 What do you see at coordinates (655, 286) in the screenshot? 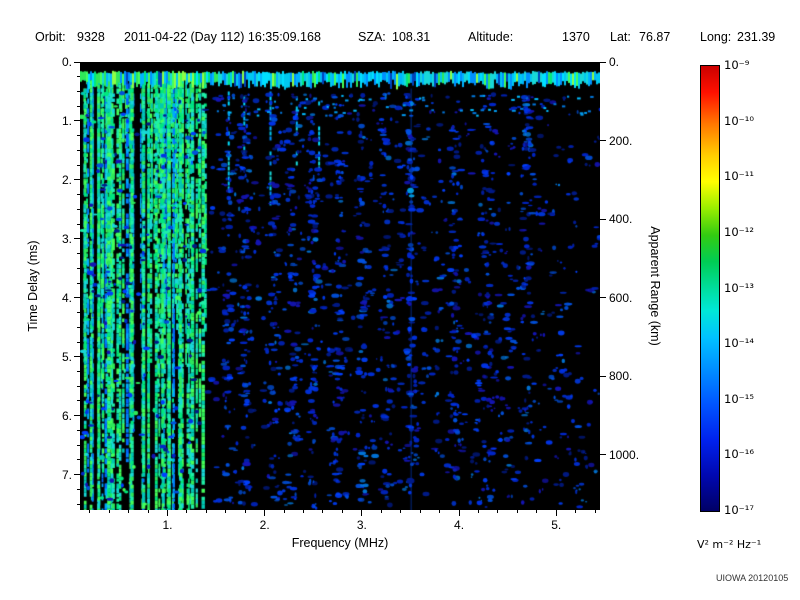
I see `y-axis-title-right: Apparent Range (km)` at bounding box center [655, 286].